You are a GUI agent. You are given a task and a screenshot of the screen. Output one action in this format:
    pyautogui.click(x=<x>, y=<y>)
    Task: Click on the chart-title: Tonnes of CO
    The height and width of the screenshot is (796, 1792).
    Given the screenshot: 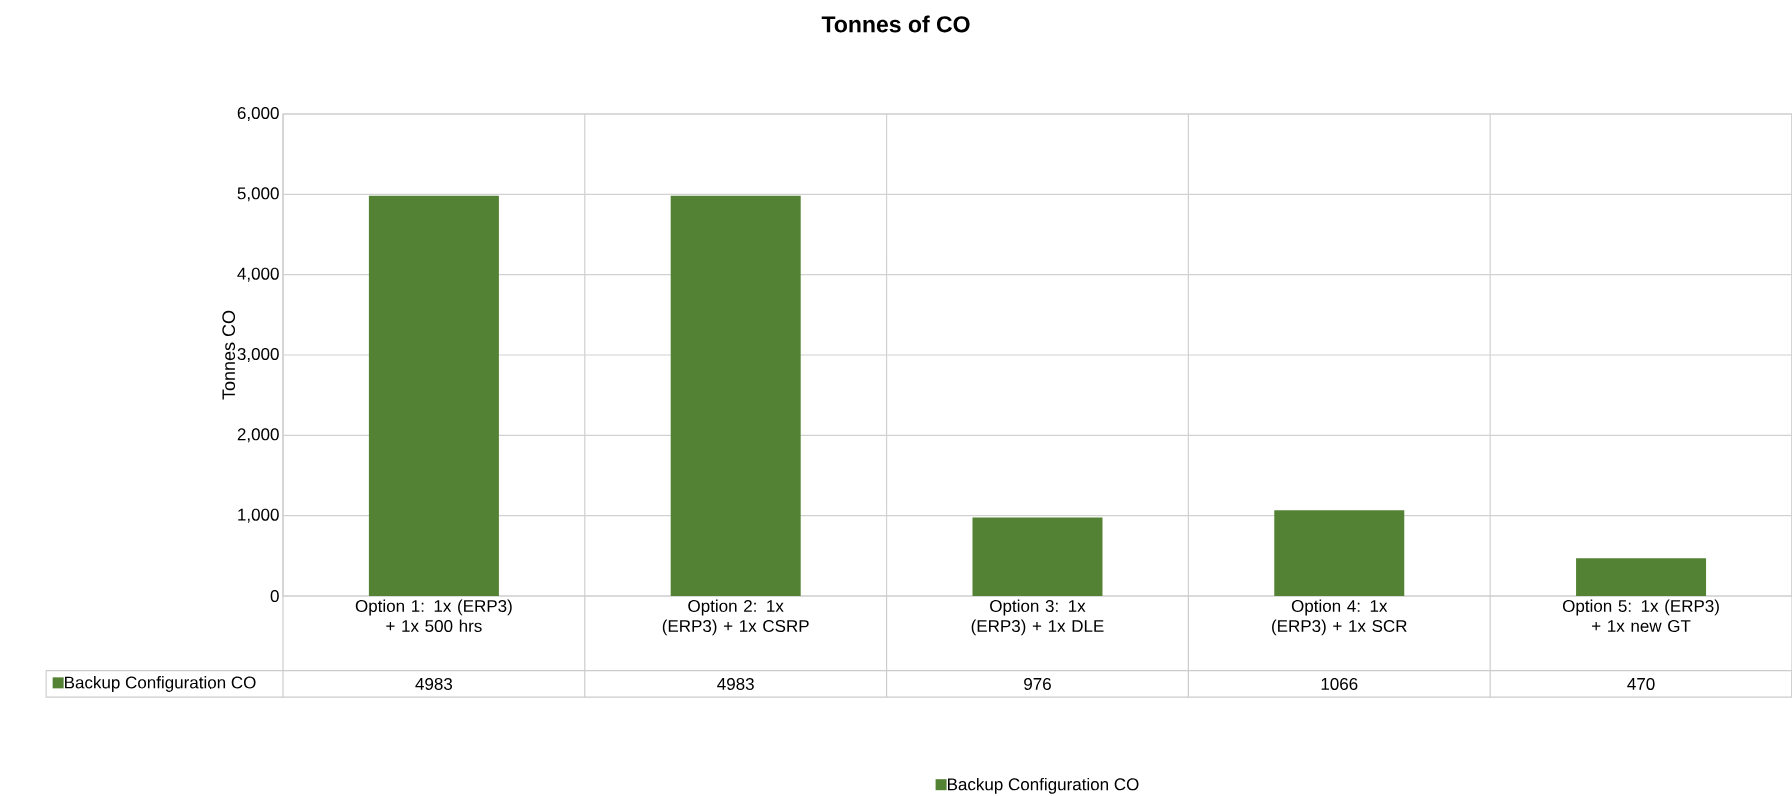 What is the action you would take?
    pyautogui.click(x=895, y=24)
    